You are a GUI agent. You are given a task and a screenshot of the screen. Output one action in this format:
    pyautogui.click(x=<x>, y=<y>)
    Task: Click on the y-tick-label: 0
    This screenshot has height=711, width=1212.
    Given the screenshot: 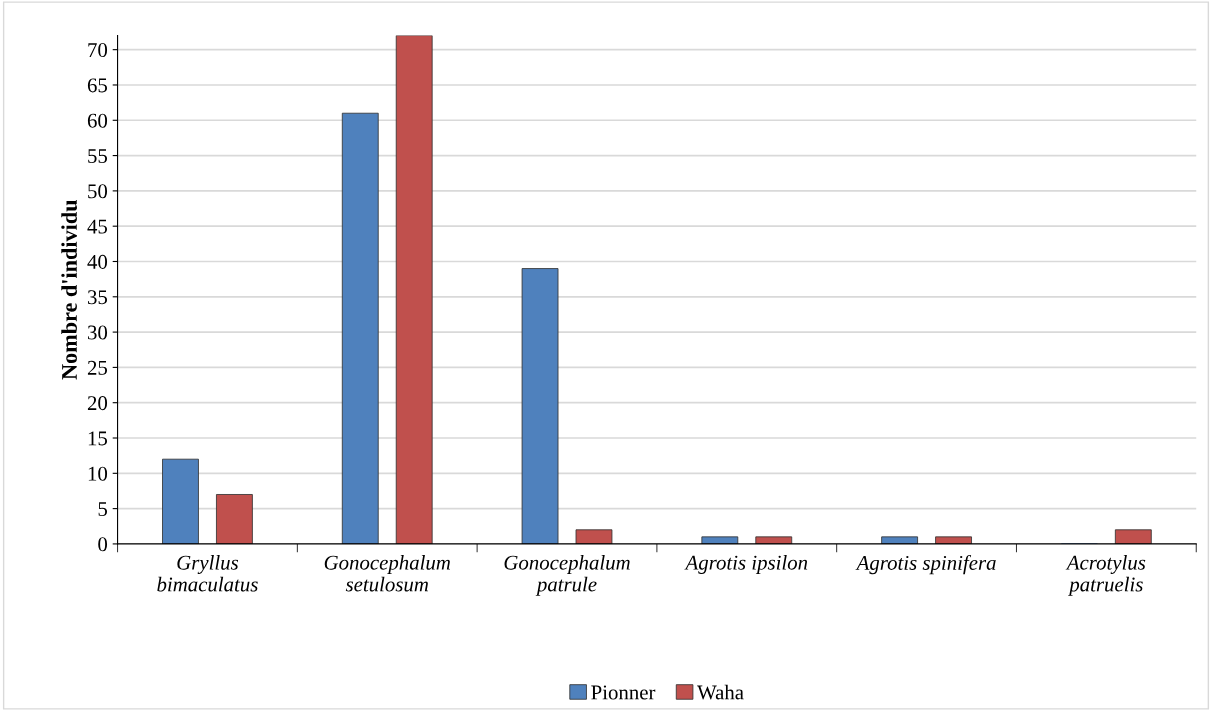 What is the action you would take?
    pyautogui.click(x=103, y=544)
    